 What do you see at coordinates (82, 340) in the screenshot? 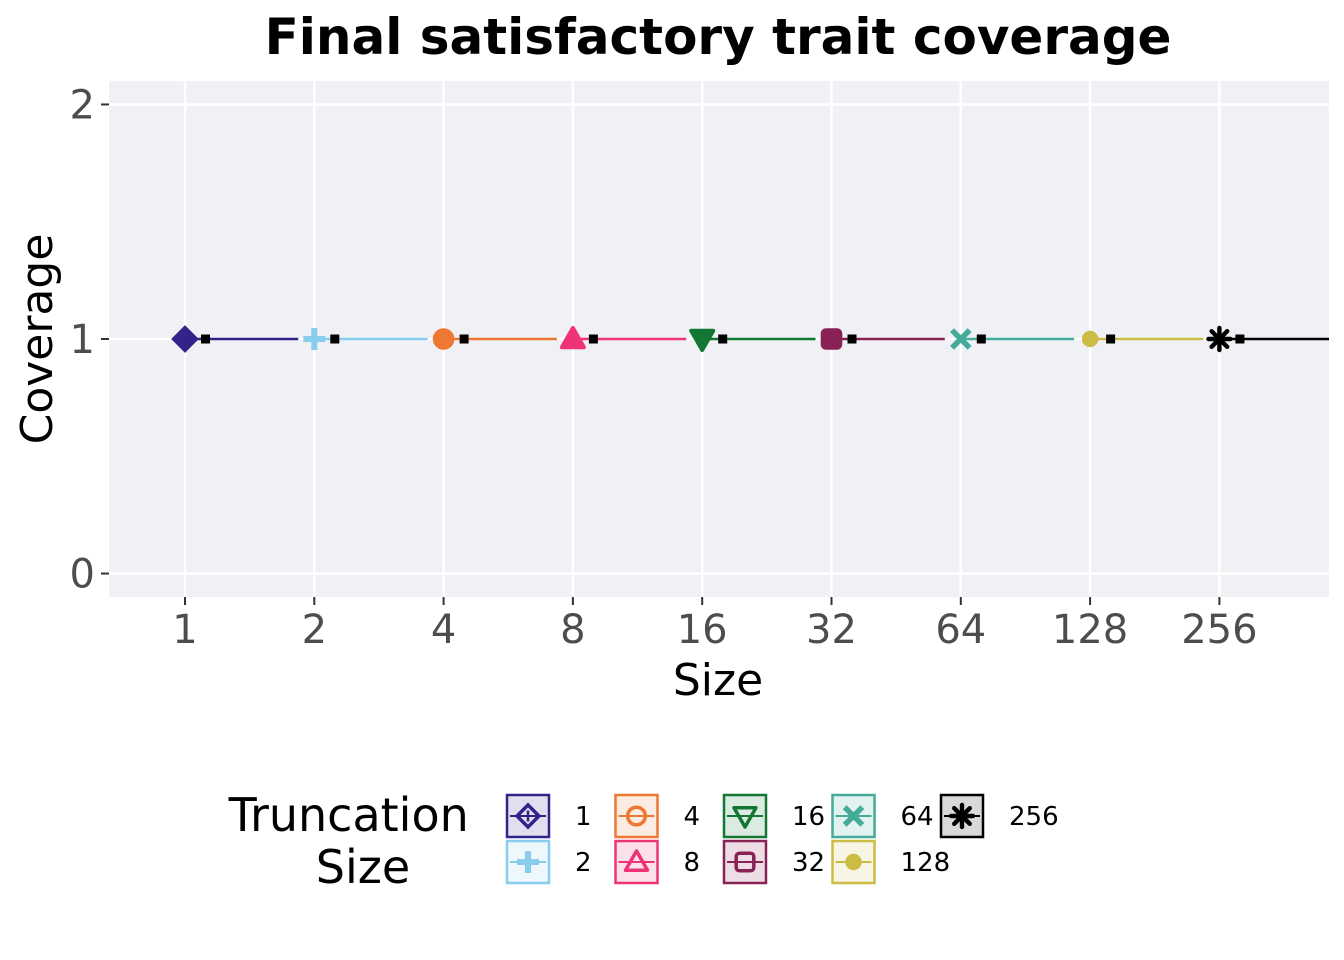
I see `y-tick-label: 1` at bounding box center [82, 340].